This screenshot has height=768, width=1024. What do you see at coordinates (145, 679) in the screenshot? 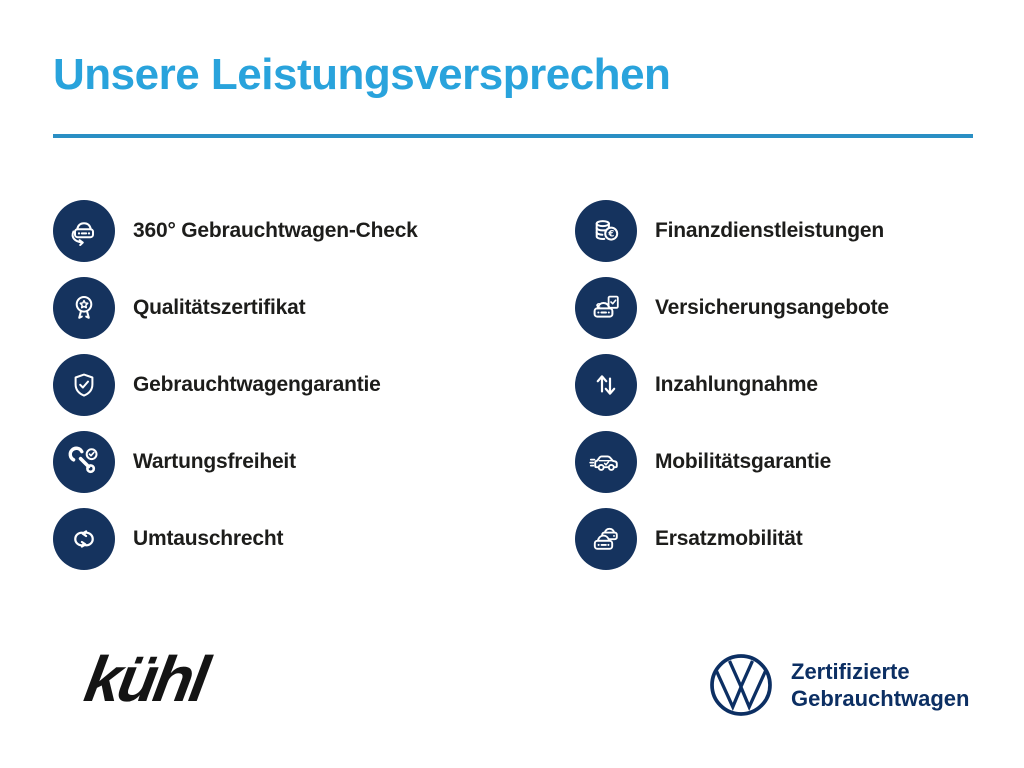
I see `kuehl-dealer-logo: kühl` at bounding box center [145, 679].